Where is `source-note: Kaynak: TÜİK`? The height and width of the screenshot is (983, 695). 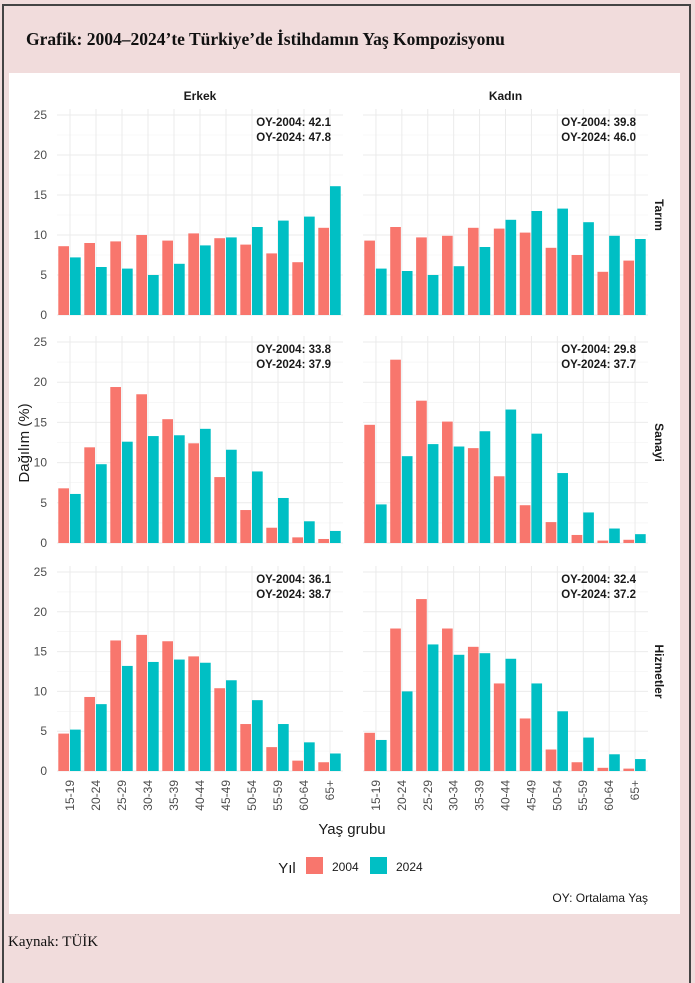
source-note: Kaynak: TÜİK is located at coordinates (53, 942).